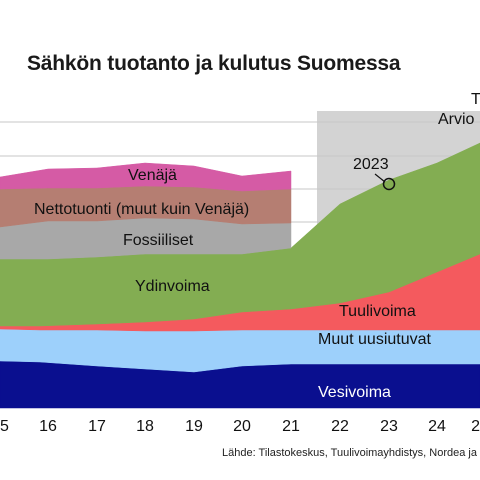  What do you see at coordinates (158, 240) in the screenshot?
I see `series-label: Fossiiliset` at bounding box center [158, 240].